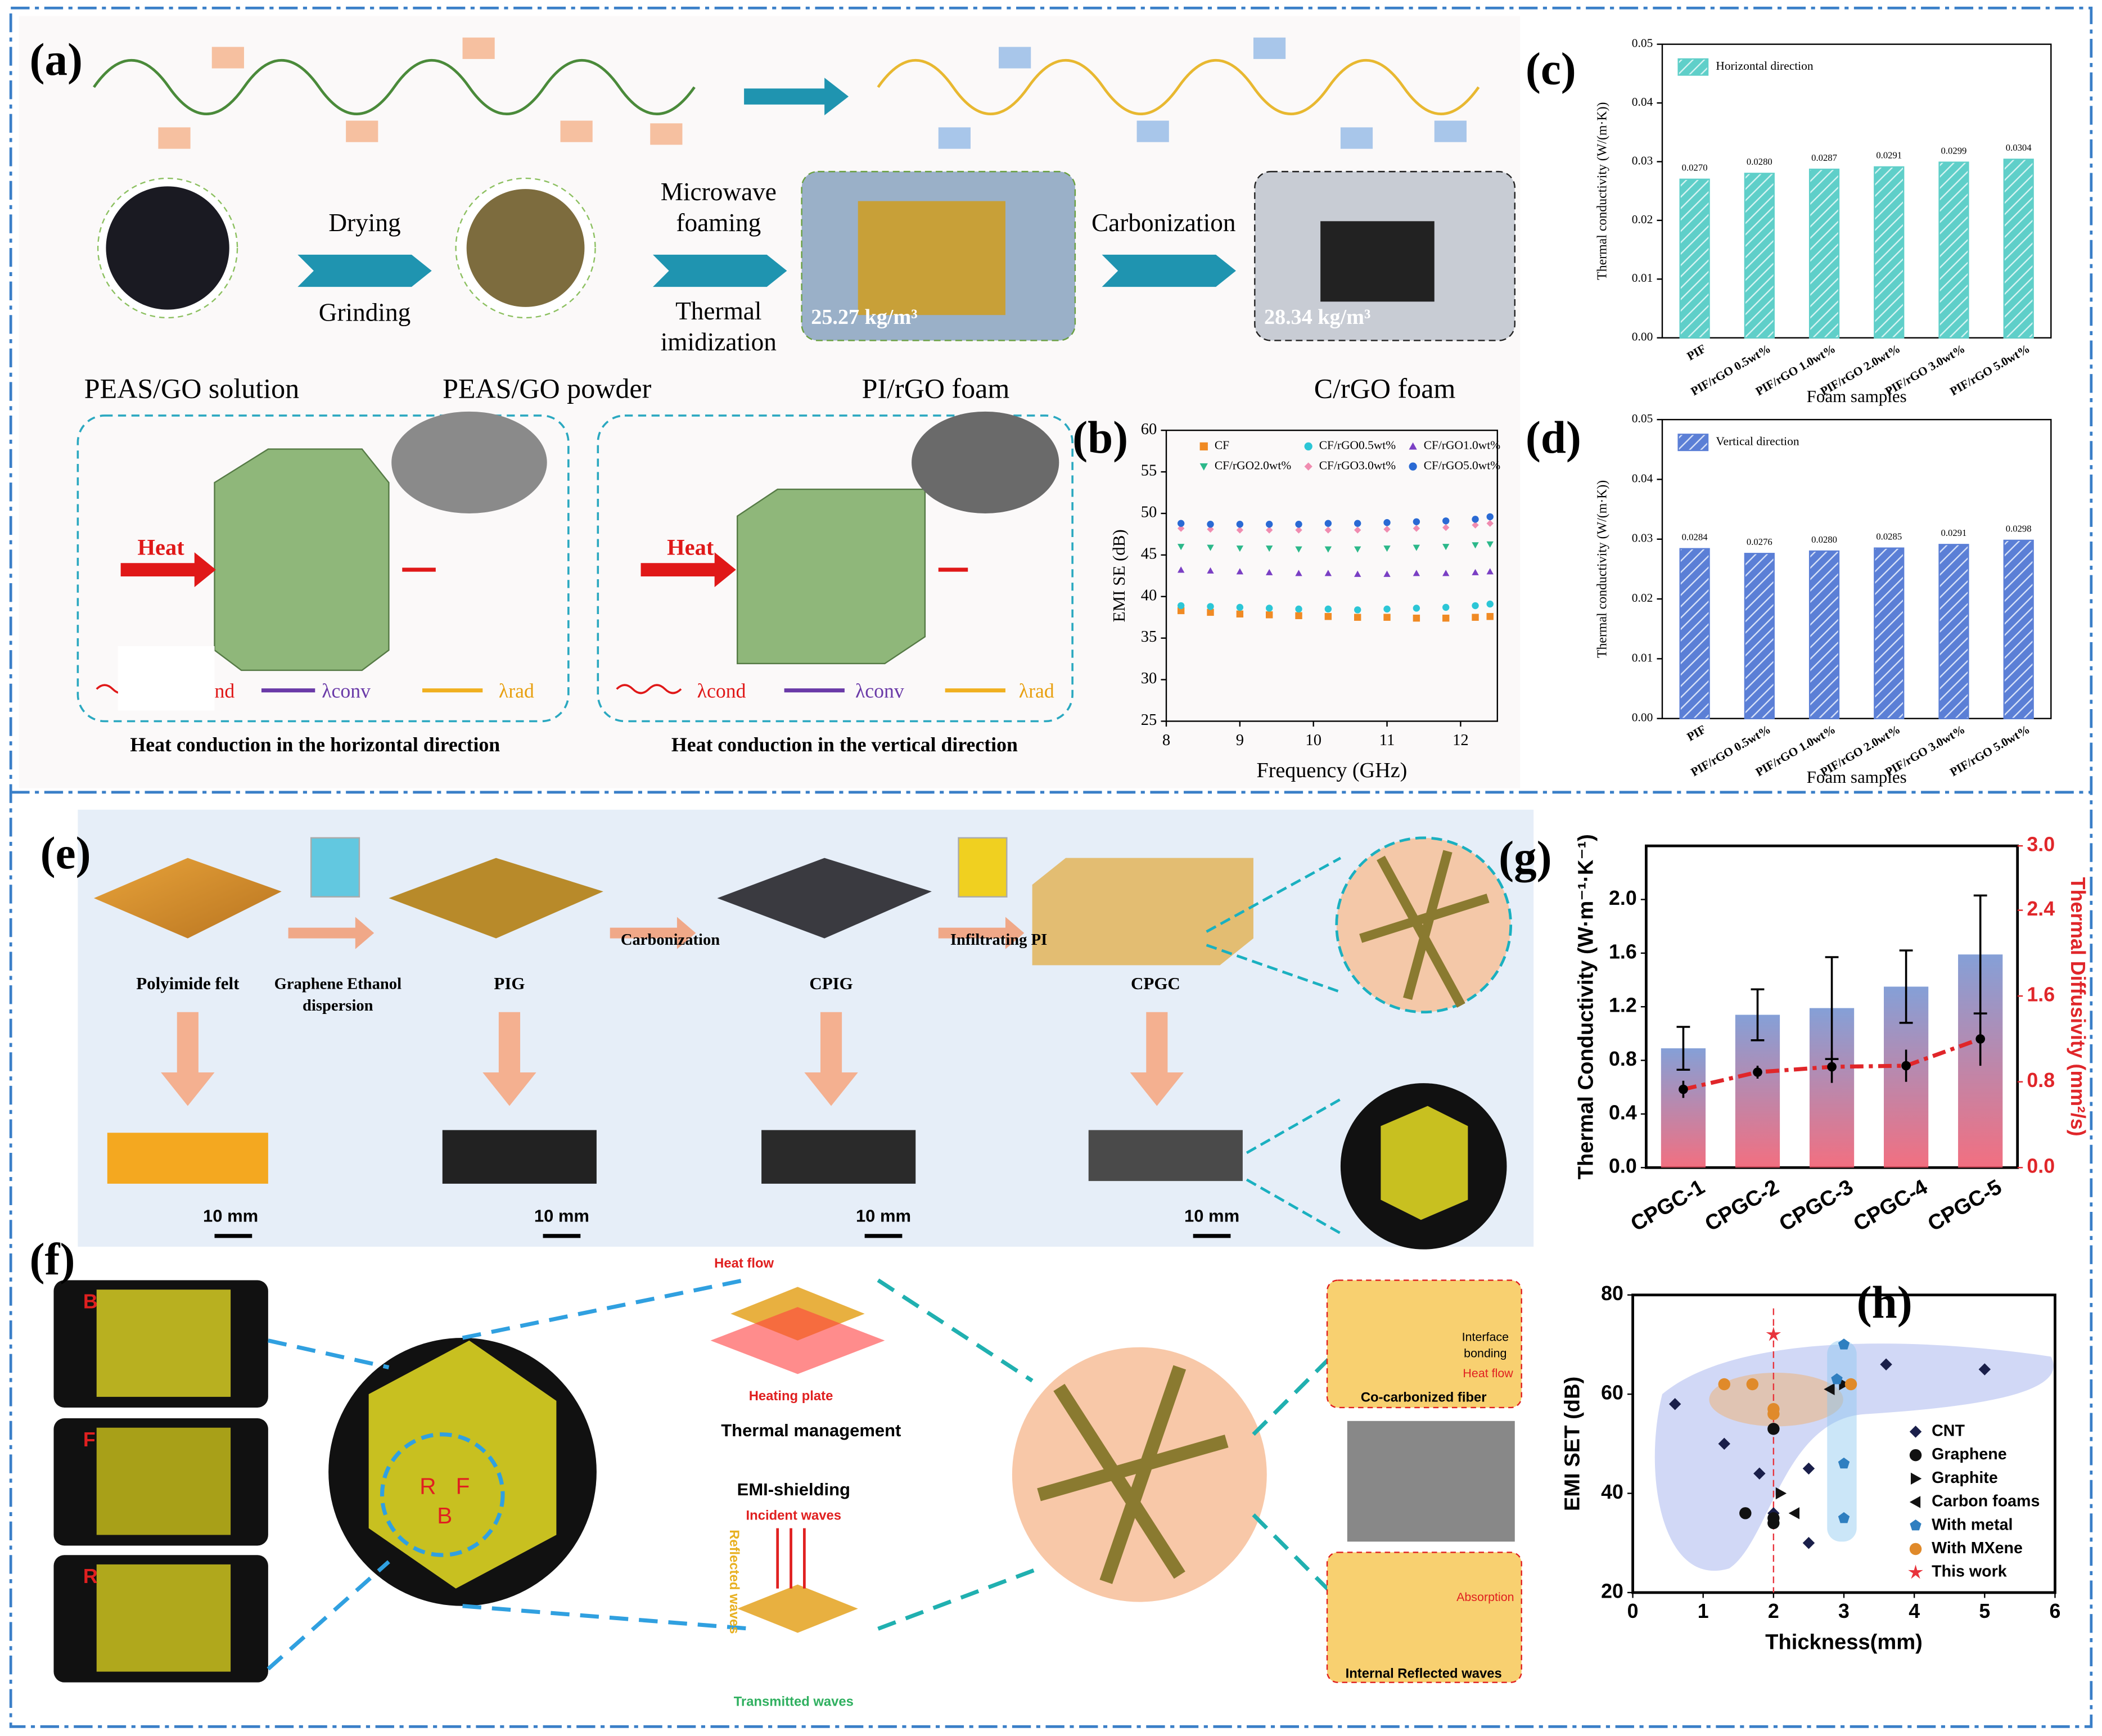 This screenshot has height=1736, width=2102. What do you see at coordinates (1612, 1492) in the screenshot?
I see `y-tick-label: 40` at bounding box center [1612, 1492].